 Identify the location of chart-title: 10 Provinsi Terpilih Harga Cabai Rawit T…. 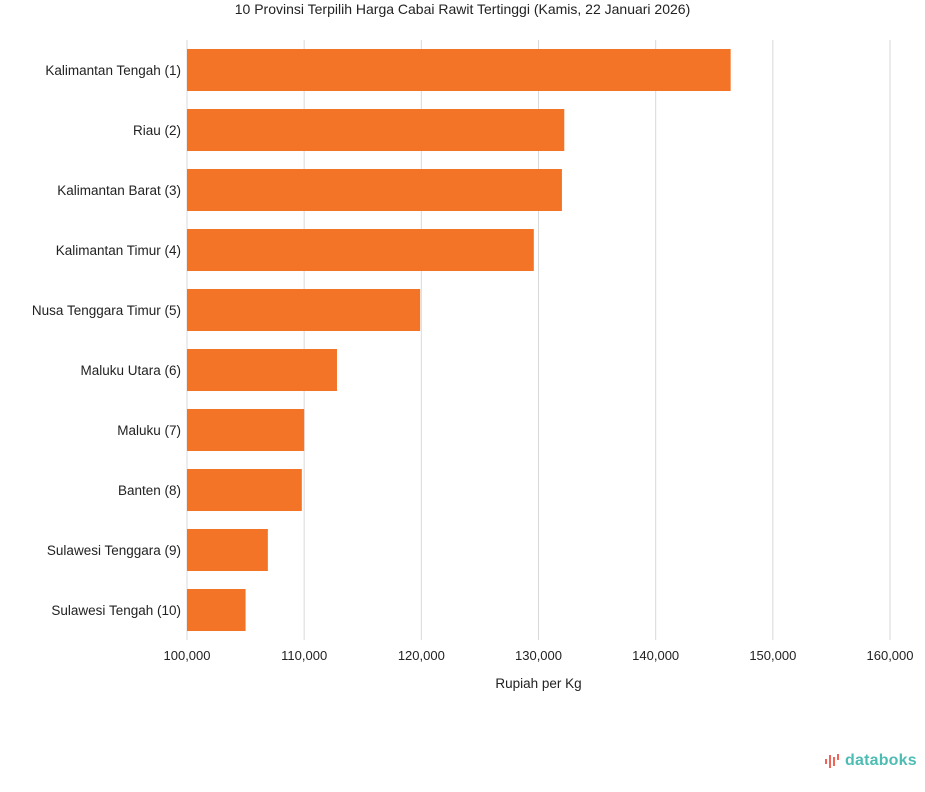
(462, 9).